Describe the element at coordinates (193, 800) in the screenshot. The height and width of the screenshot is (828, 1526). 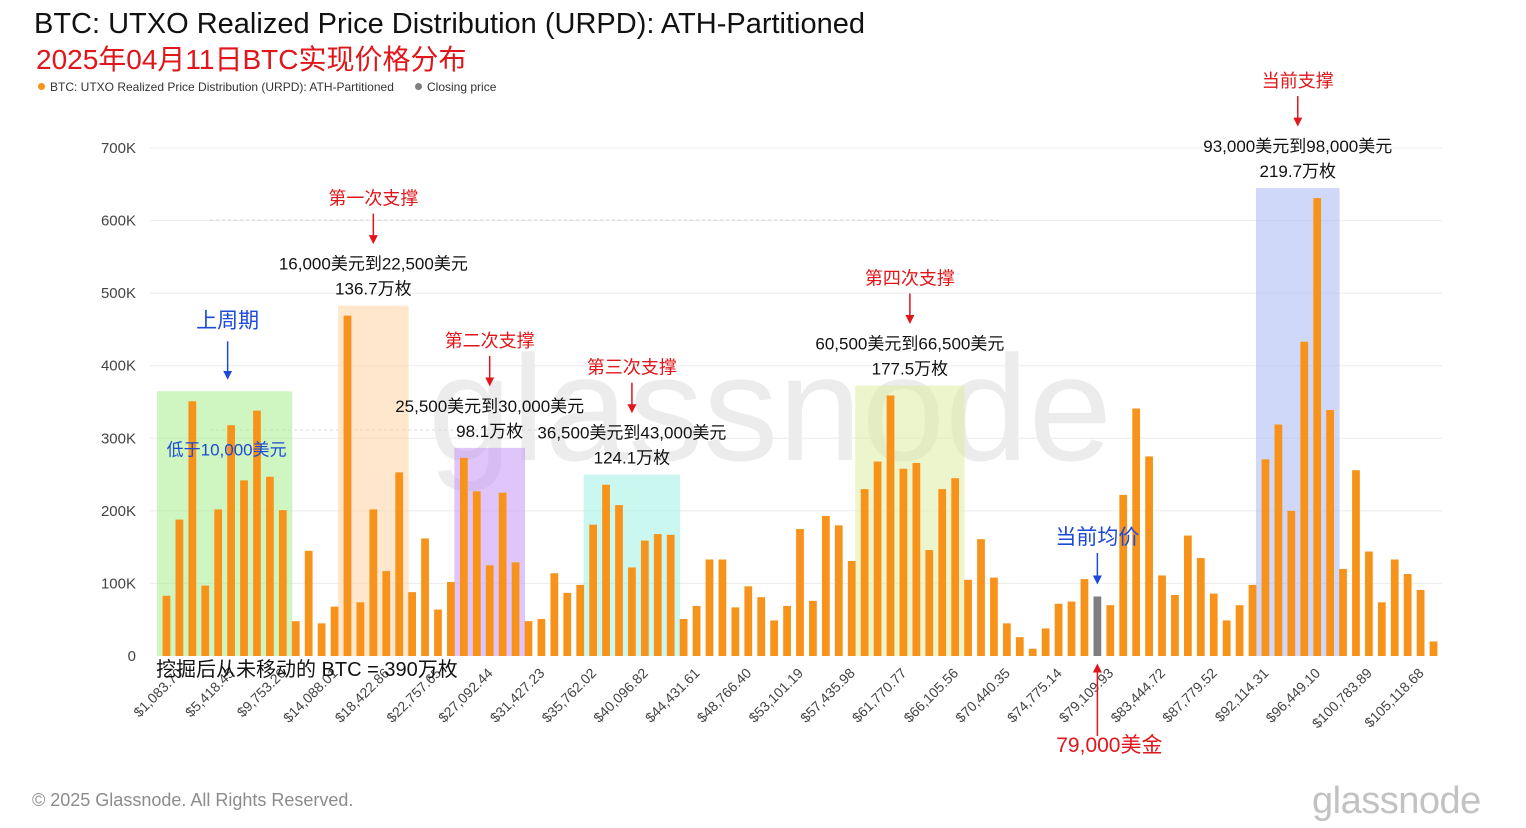
I see `copyright-text: © 2025 Glassnode. All Rights Reserved.` at that location.